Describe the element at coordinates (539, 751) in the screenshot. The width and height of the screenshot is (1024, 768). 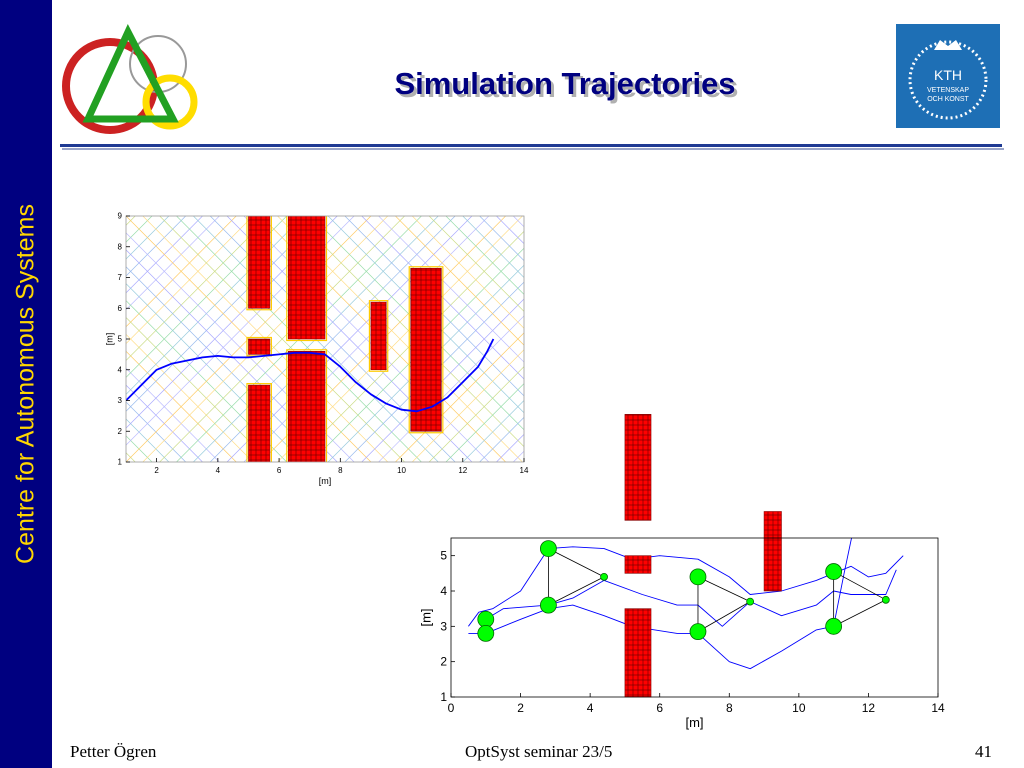
I see `footer-event: OptSyst seminar 23/5` at that location.